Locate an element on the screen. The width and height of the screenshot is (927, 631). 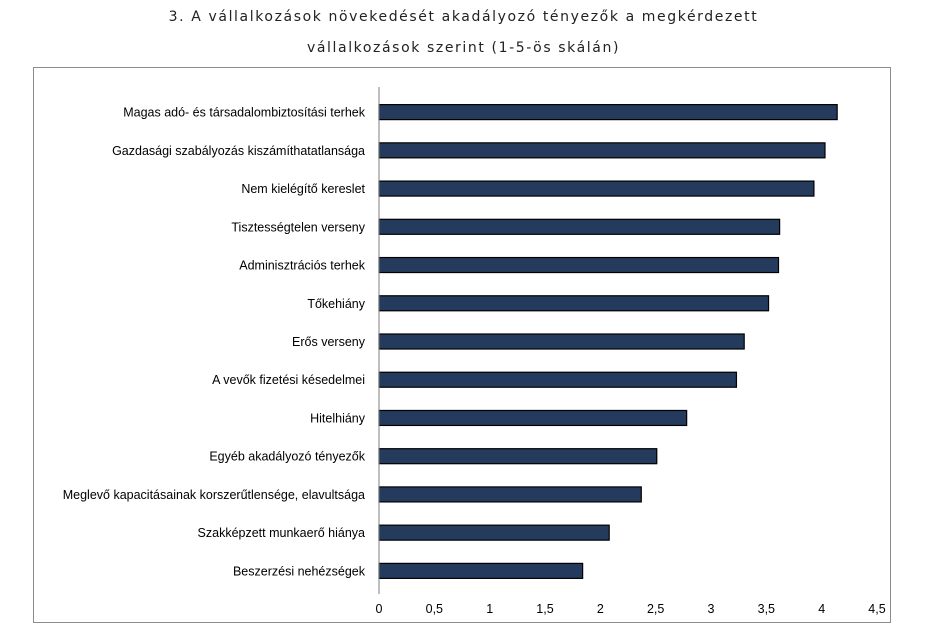
x-tick-label-10: 4,5 is located at coordinates (876, 609).